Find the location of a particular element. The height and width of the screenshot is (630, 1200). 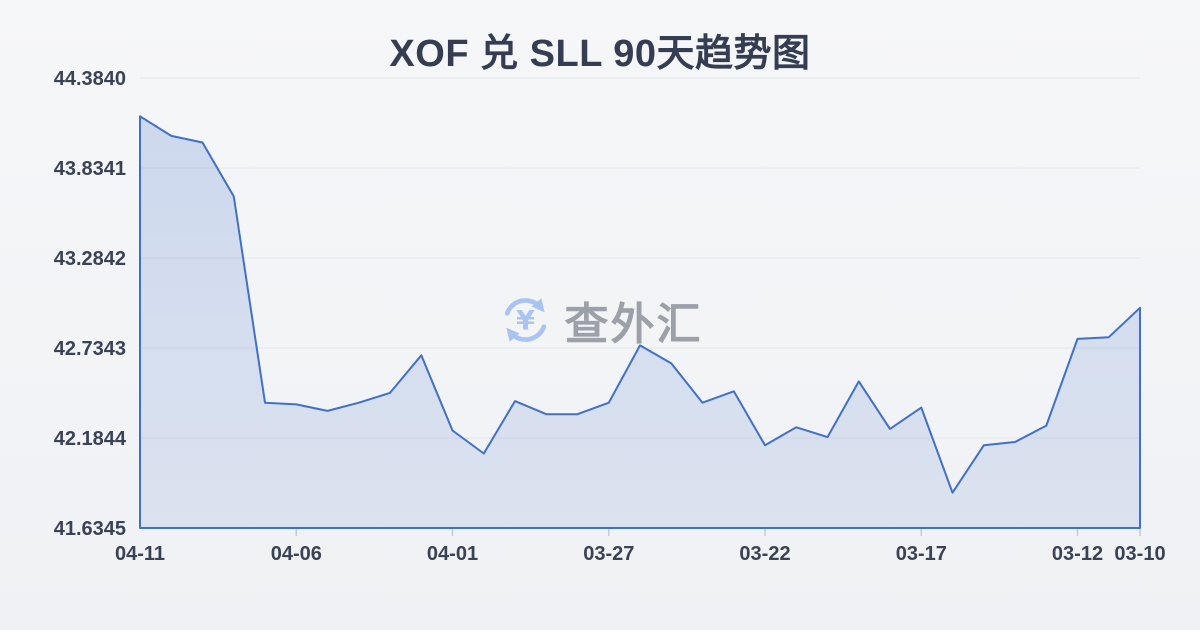

y-axis-label: 43.8341 is located at coordinates (90, 169).